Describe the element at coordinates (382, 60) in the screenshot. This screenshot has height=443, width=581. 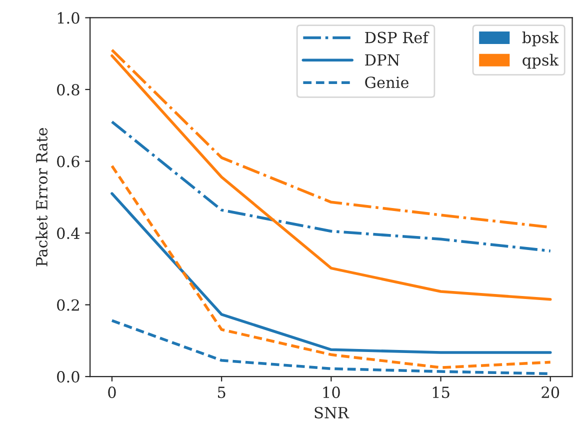
I see `legend-label: DPN` at that location.